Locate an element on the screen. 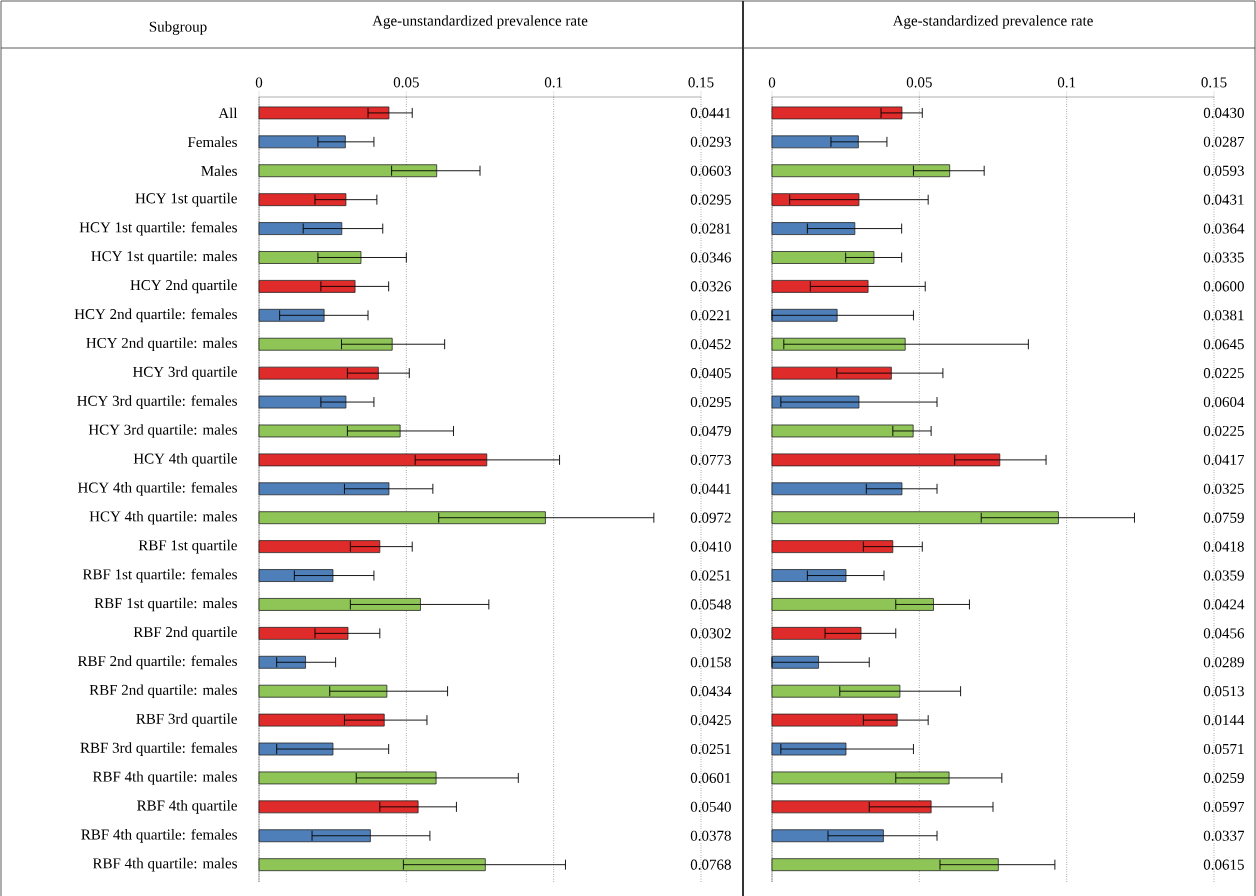 This screenshot has width=1256, height=896. annotation: 0.0604 is located at coordinates (1224, 402).